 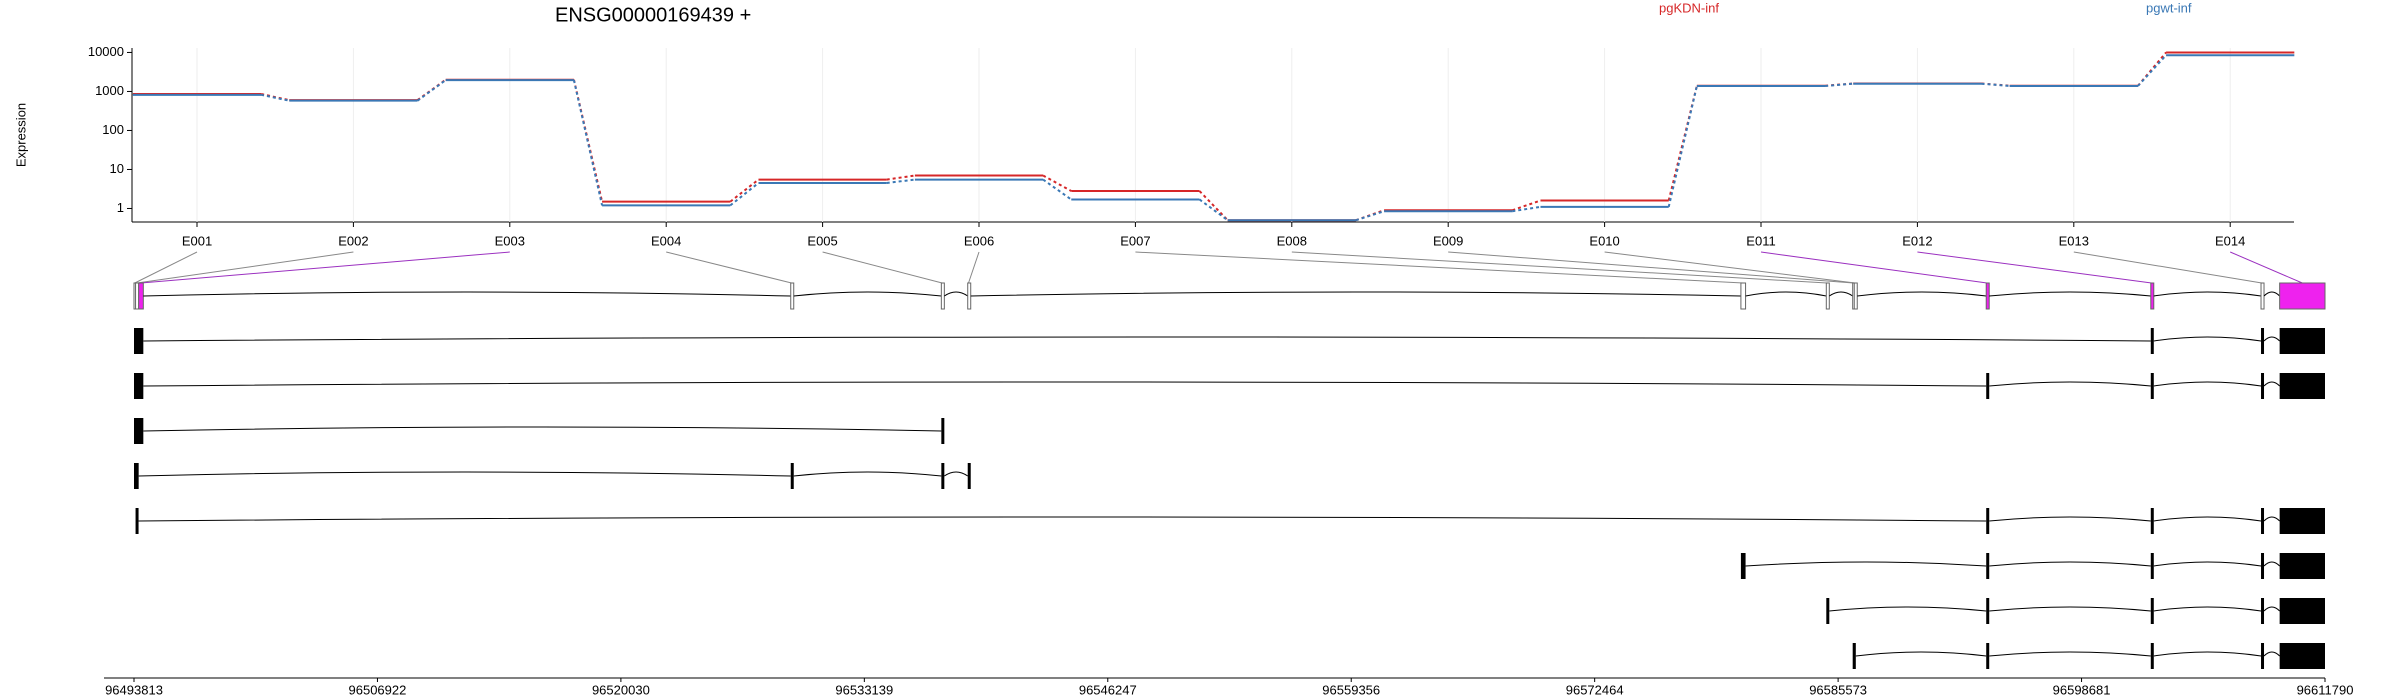 What do you see at coordinates (510, 240) in the screenshot?
I see `x-tick-label: E003` at bounding box center [510, 240].